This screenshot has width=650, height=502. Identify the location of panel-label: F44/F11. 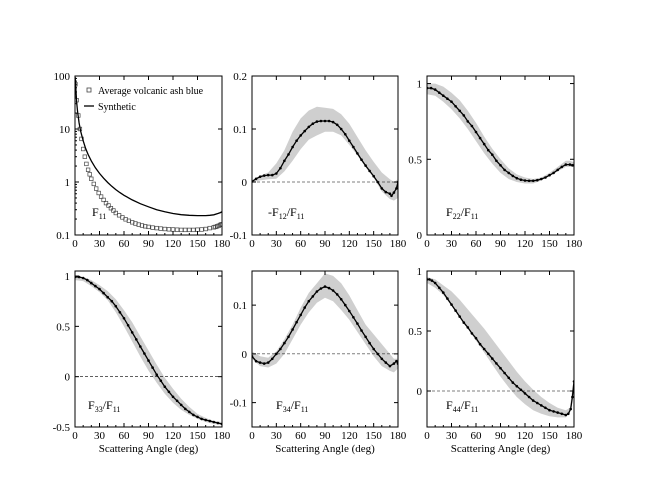
(462, 406).